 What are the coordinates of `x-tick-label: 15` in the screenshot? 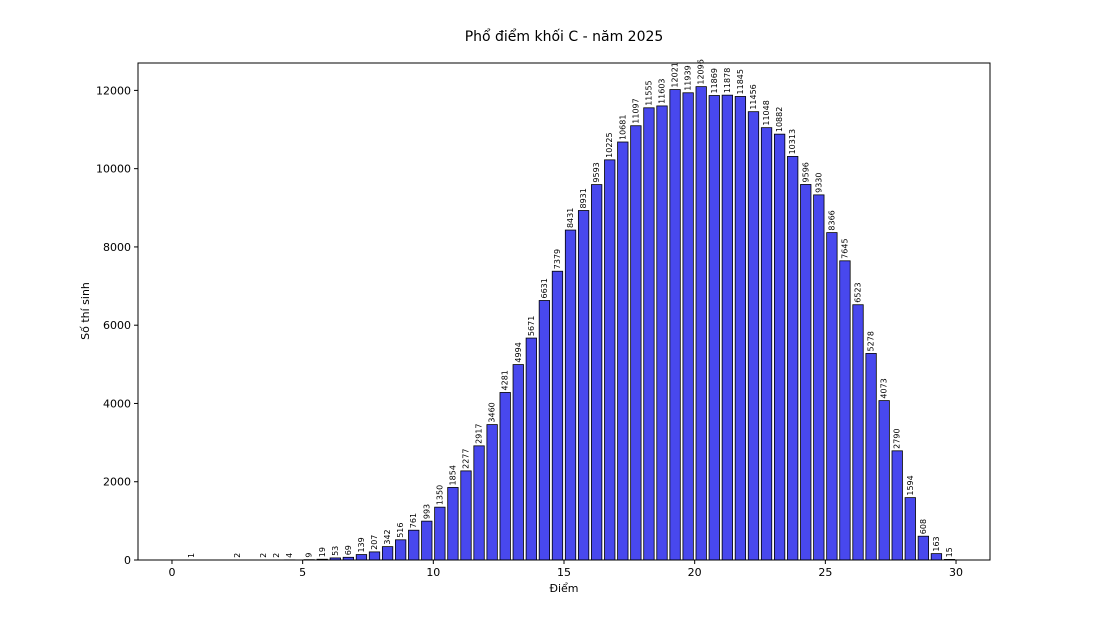 It's located at (564, 572).